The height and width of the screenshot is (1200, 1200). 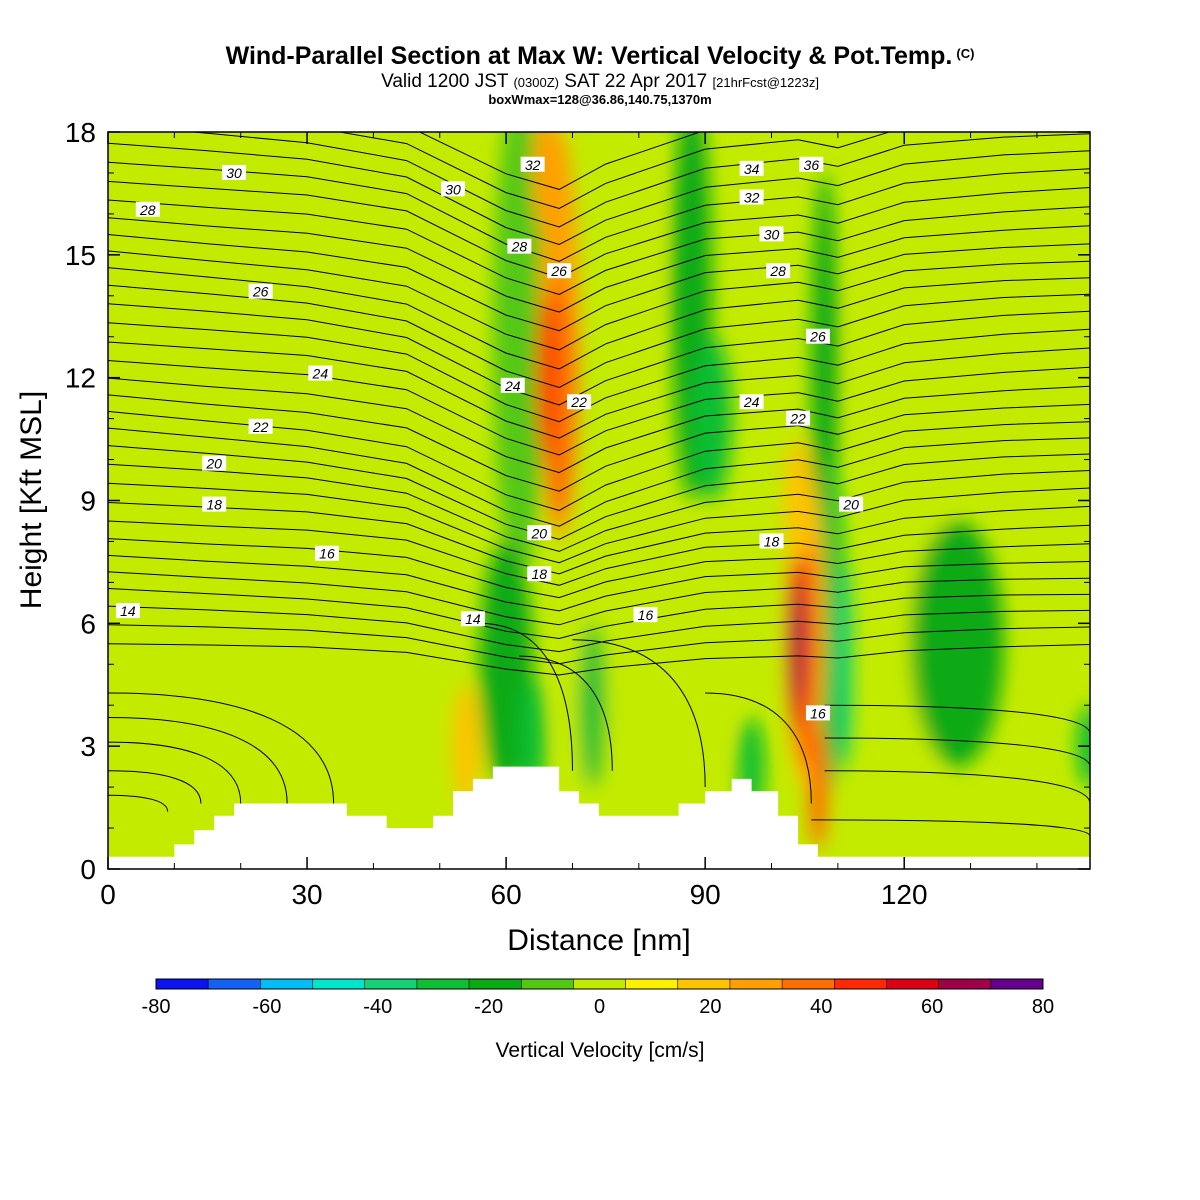 I want to click on colorbar-tick-label: -20, so click(x=488, y=1007).